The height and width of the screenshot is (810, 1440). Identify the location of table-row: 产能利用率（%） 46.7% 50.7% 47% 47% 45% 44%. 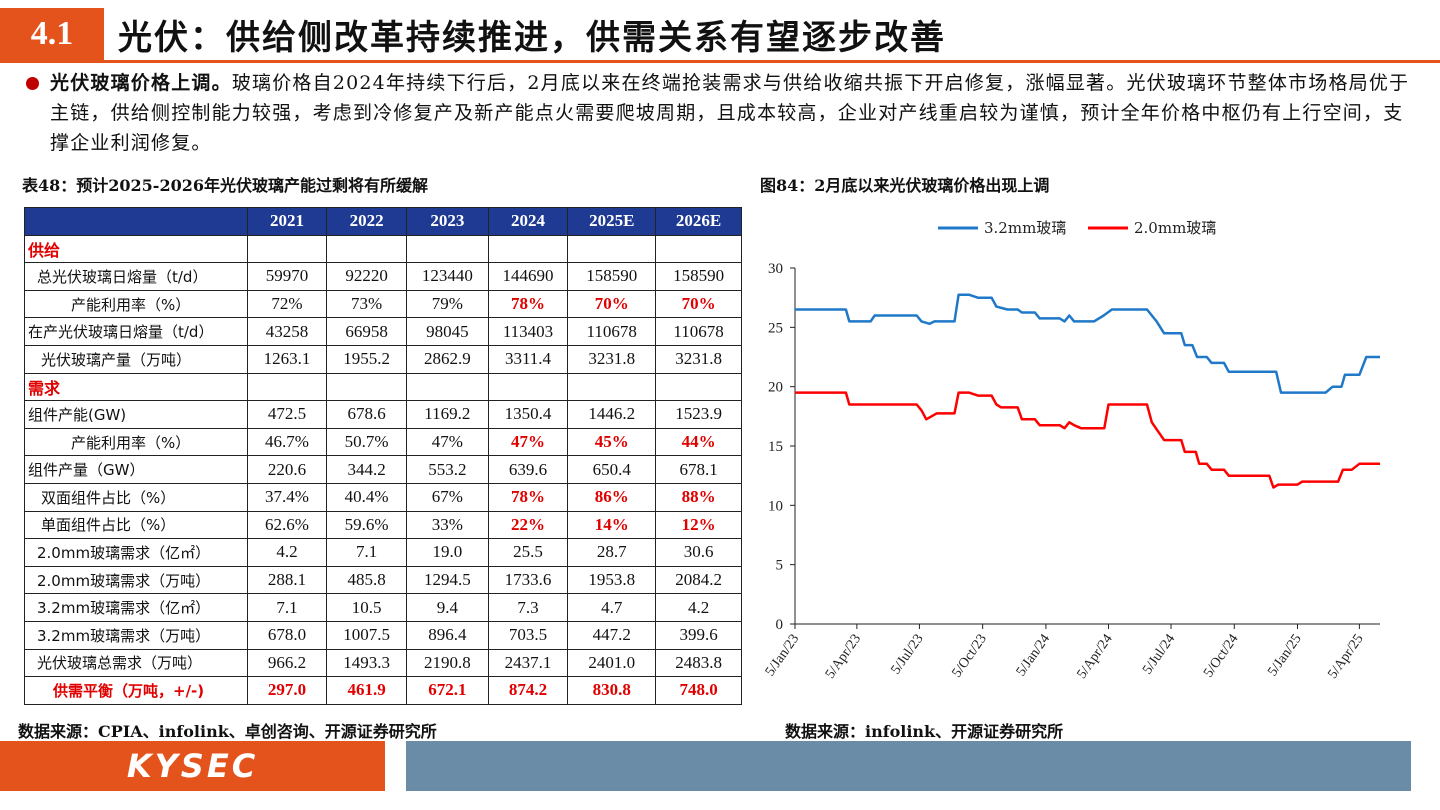
(383, 442).